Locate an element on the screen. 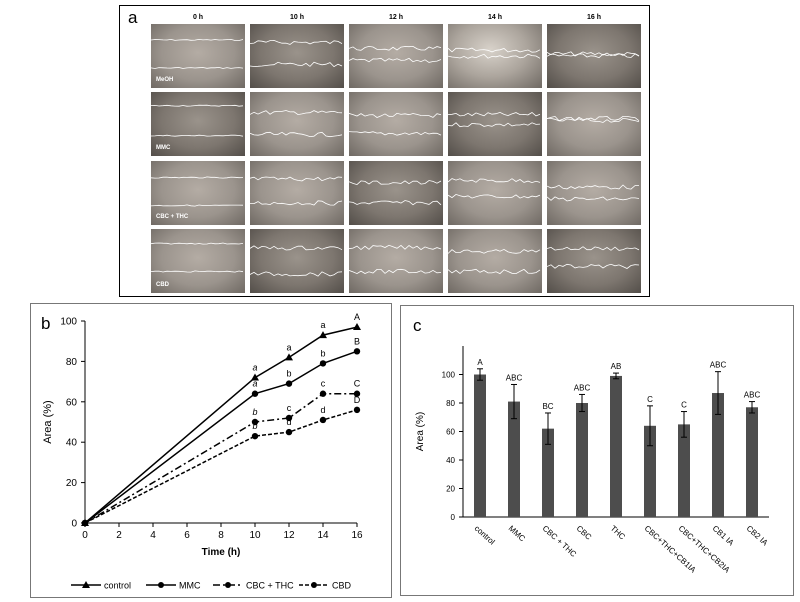  row-label: CBD is located at coordinates (162, 285).